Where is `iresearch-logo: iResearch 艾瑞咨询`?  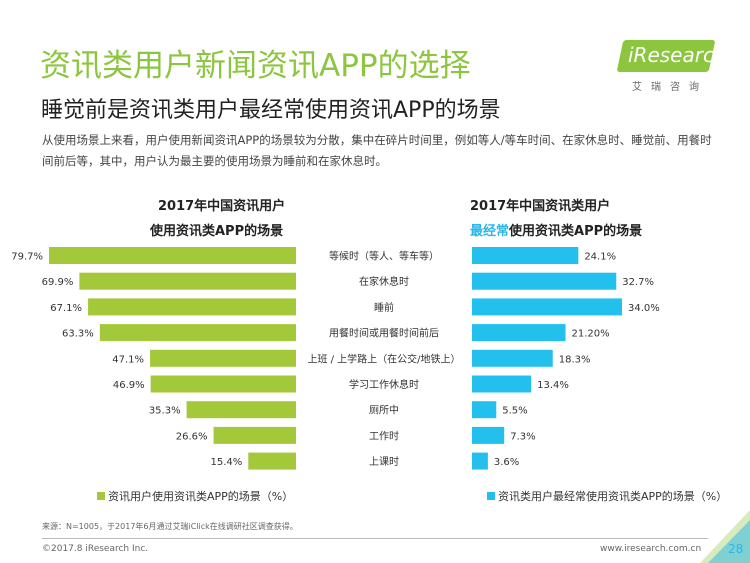 iresearch-logo: iResearch 艾瑞咨询 is located at coordinates (671, 66).